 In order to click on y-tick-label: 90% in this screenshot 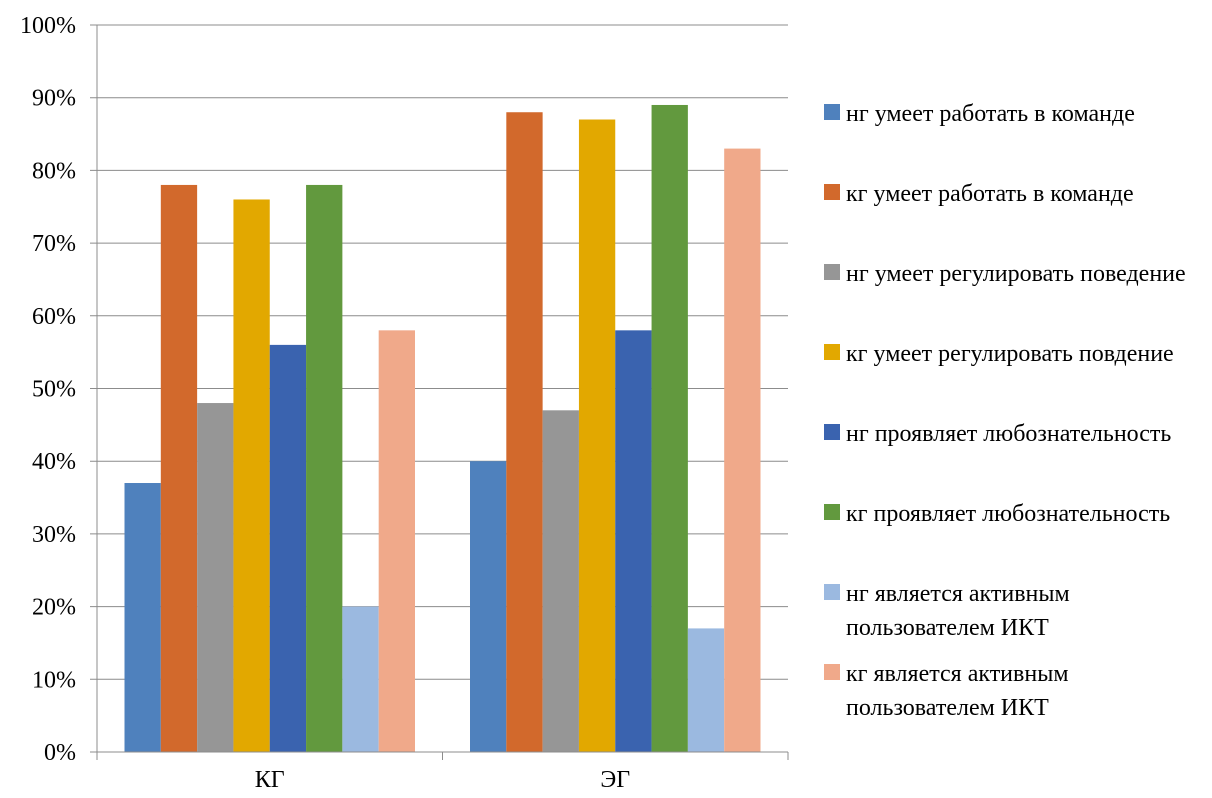, I will do `click(54, 99)`.